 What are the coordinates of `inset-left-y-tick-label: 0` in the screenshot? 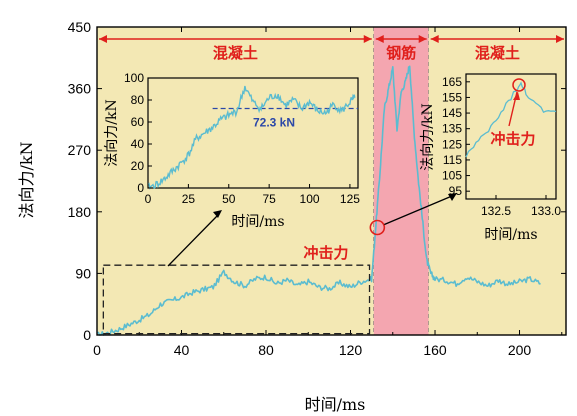 It's located at (140, 188).